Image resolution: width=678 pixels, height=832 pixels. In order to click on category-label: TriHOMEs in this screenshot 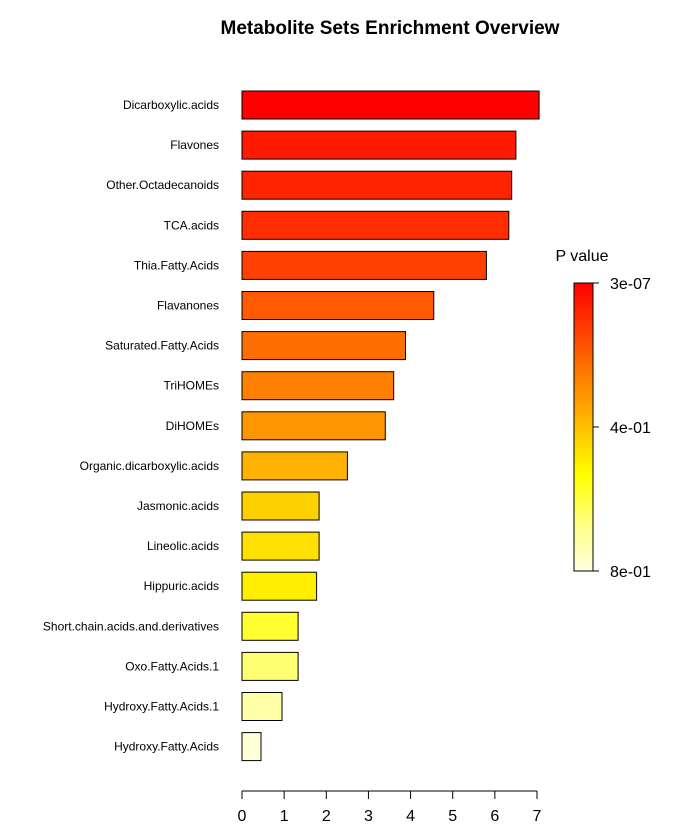, I will do `click(191, 386)`.